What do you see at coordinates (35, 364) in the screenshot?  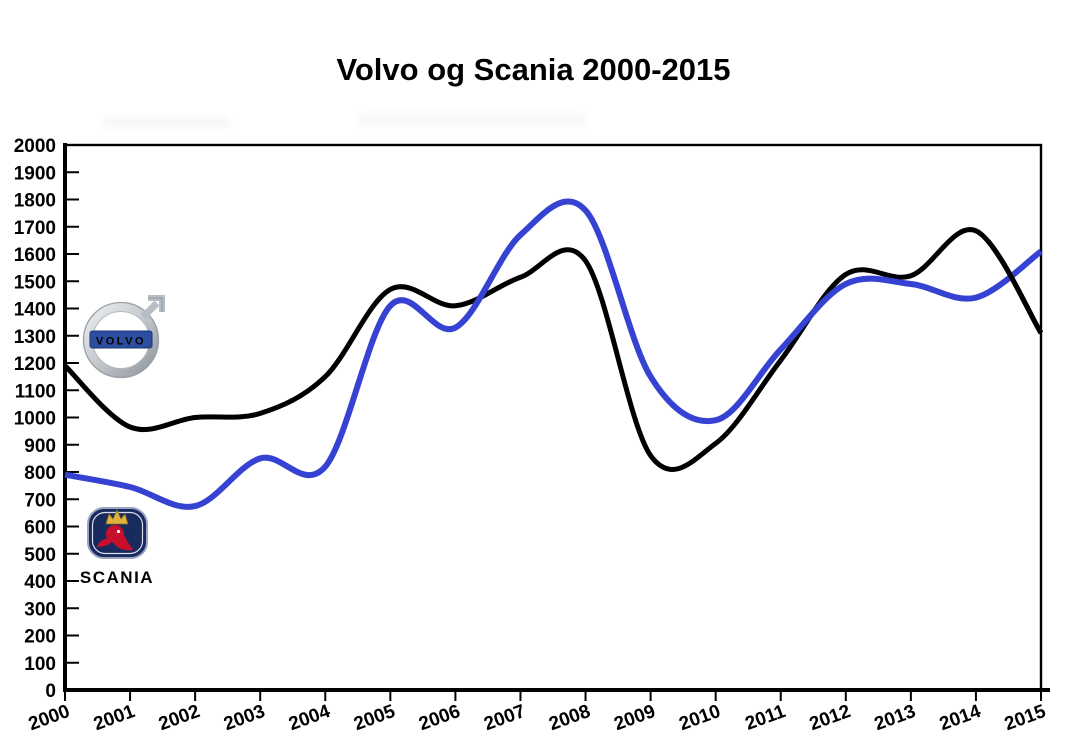 I see `y-tick-label: 1200` at bounding box center [35, 364].